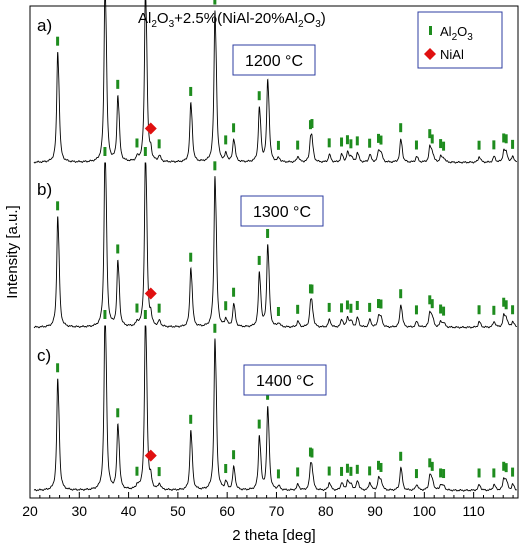  I want to click on x-tick-label: 70, so click(277, 511).